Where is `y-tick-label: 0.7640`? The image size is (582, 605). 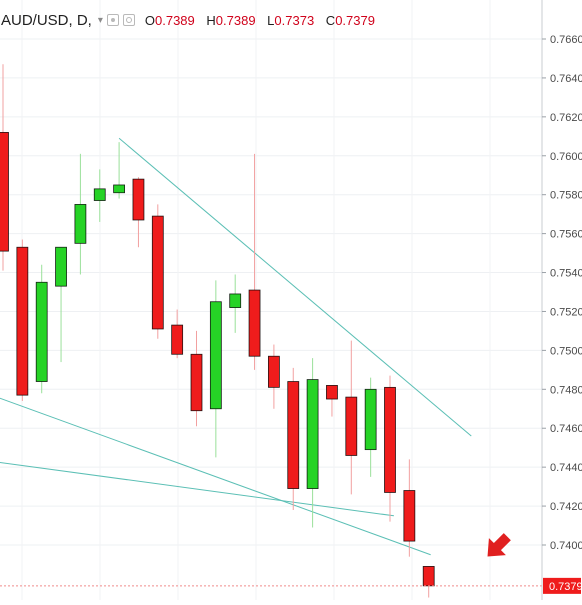
y-tick-label: 0.7640 is located at coordinates (566, 79).